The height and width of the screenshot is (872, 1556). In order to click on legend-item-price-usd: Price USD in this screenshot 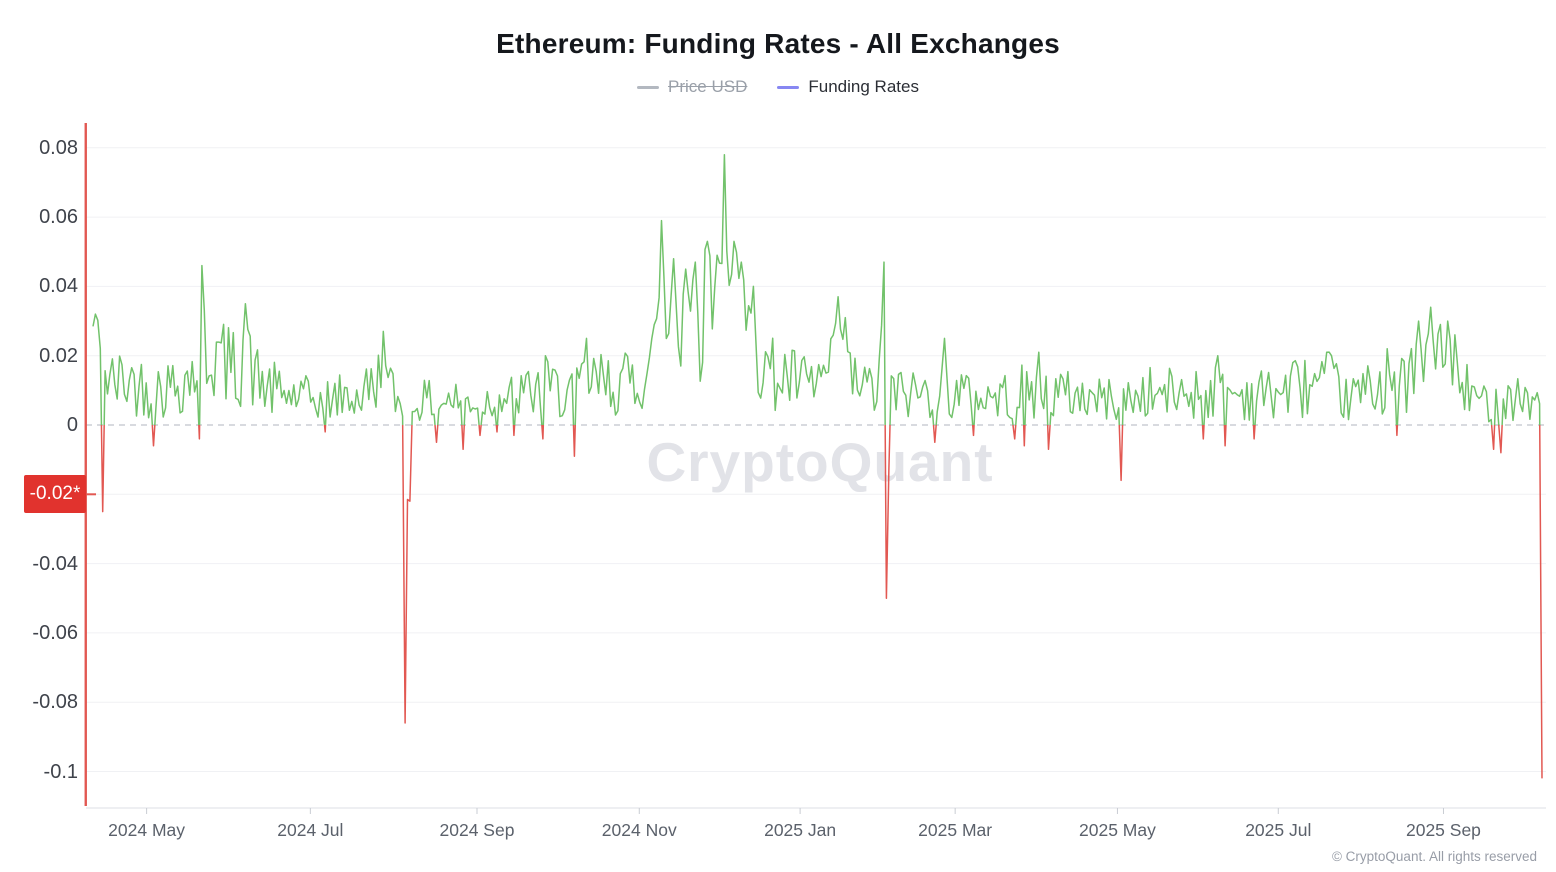, I will do `click(692, 87)`.